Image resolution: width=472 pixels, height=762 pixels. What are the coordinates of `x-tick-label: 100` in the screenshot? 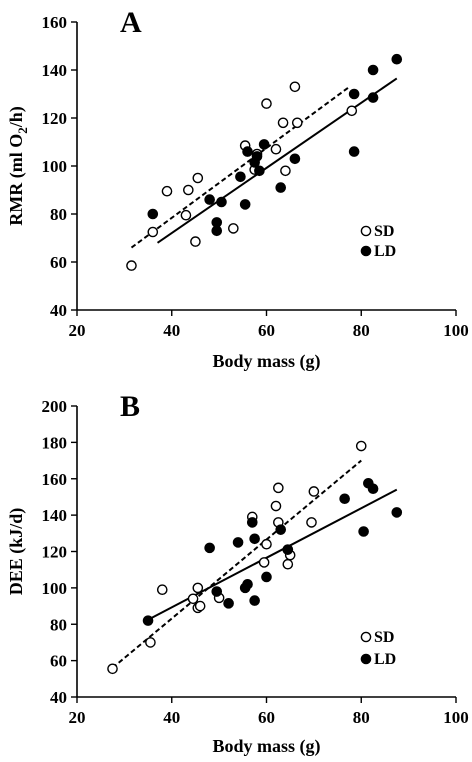 It's located at (456, 717).